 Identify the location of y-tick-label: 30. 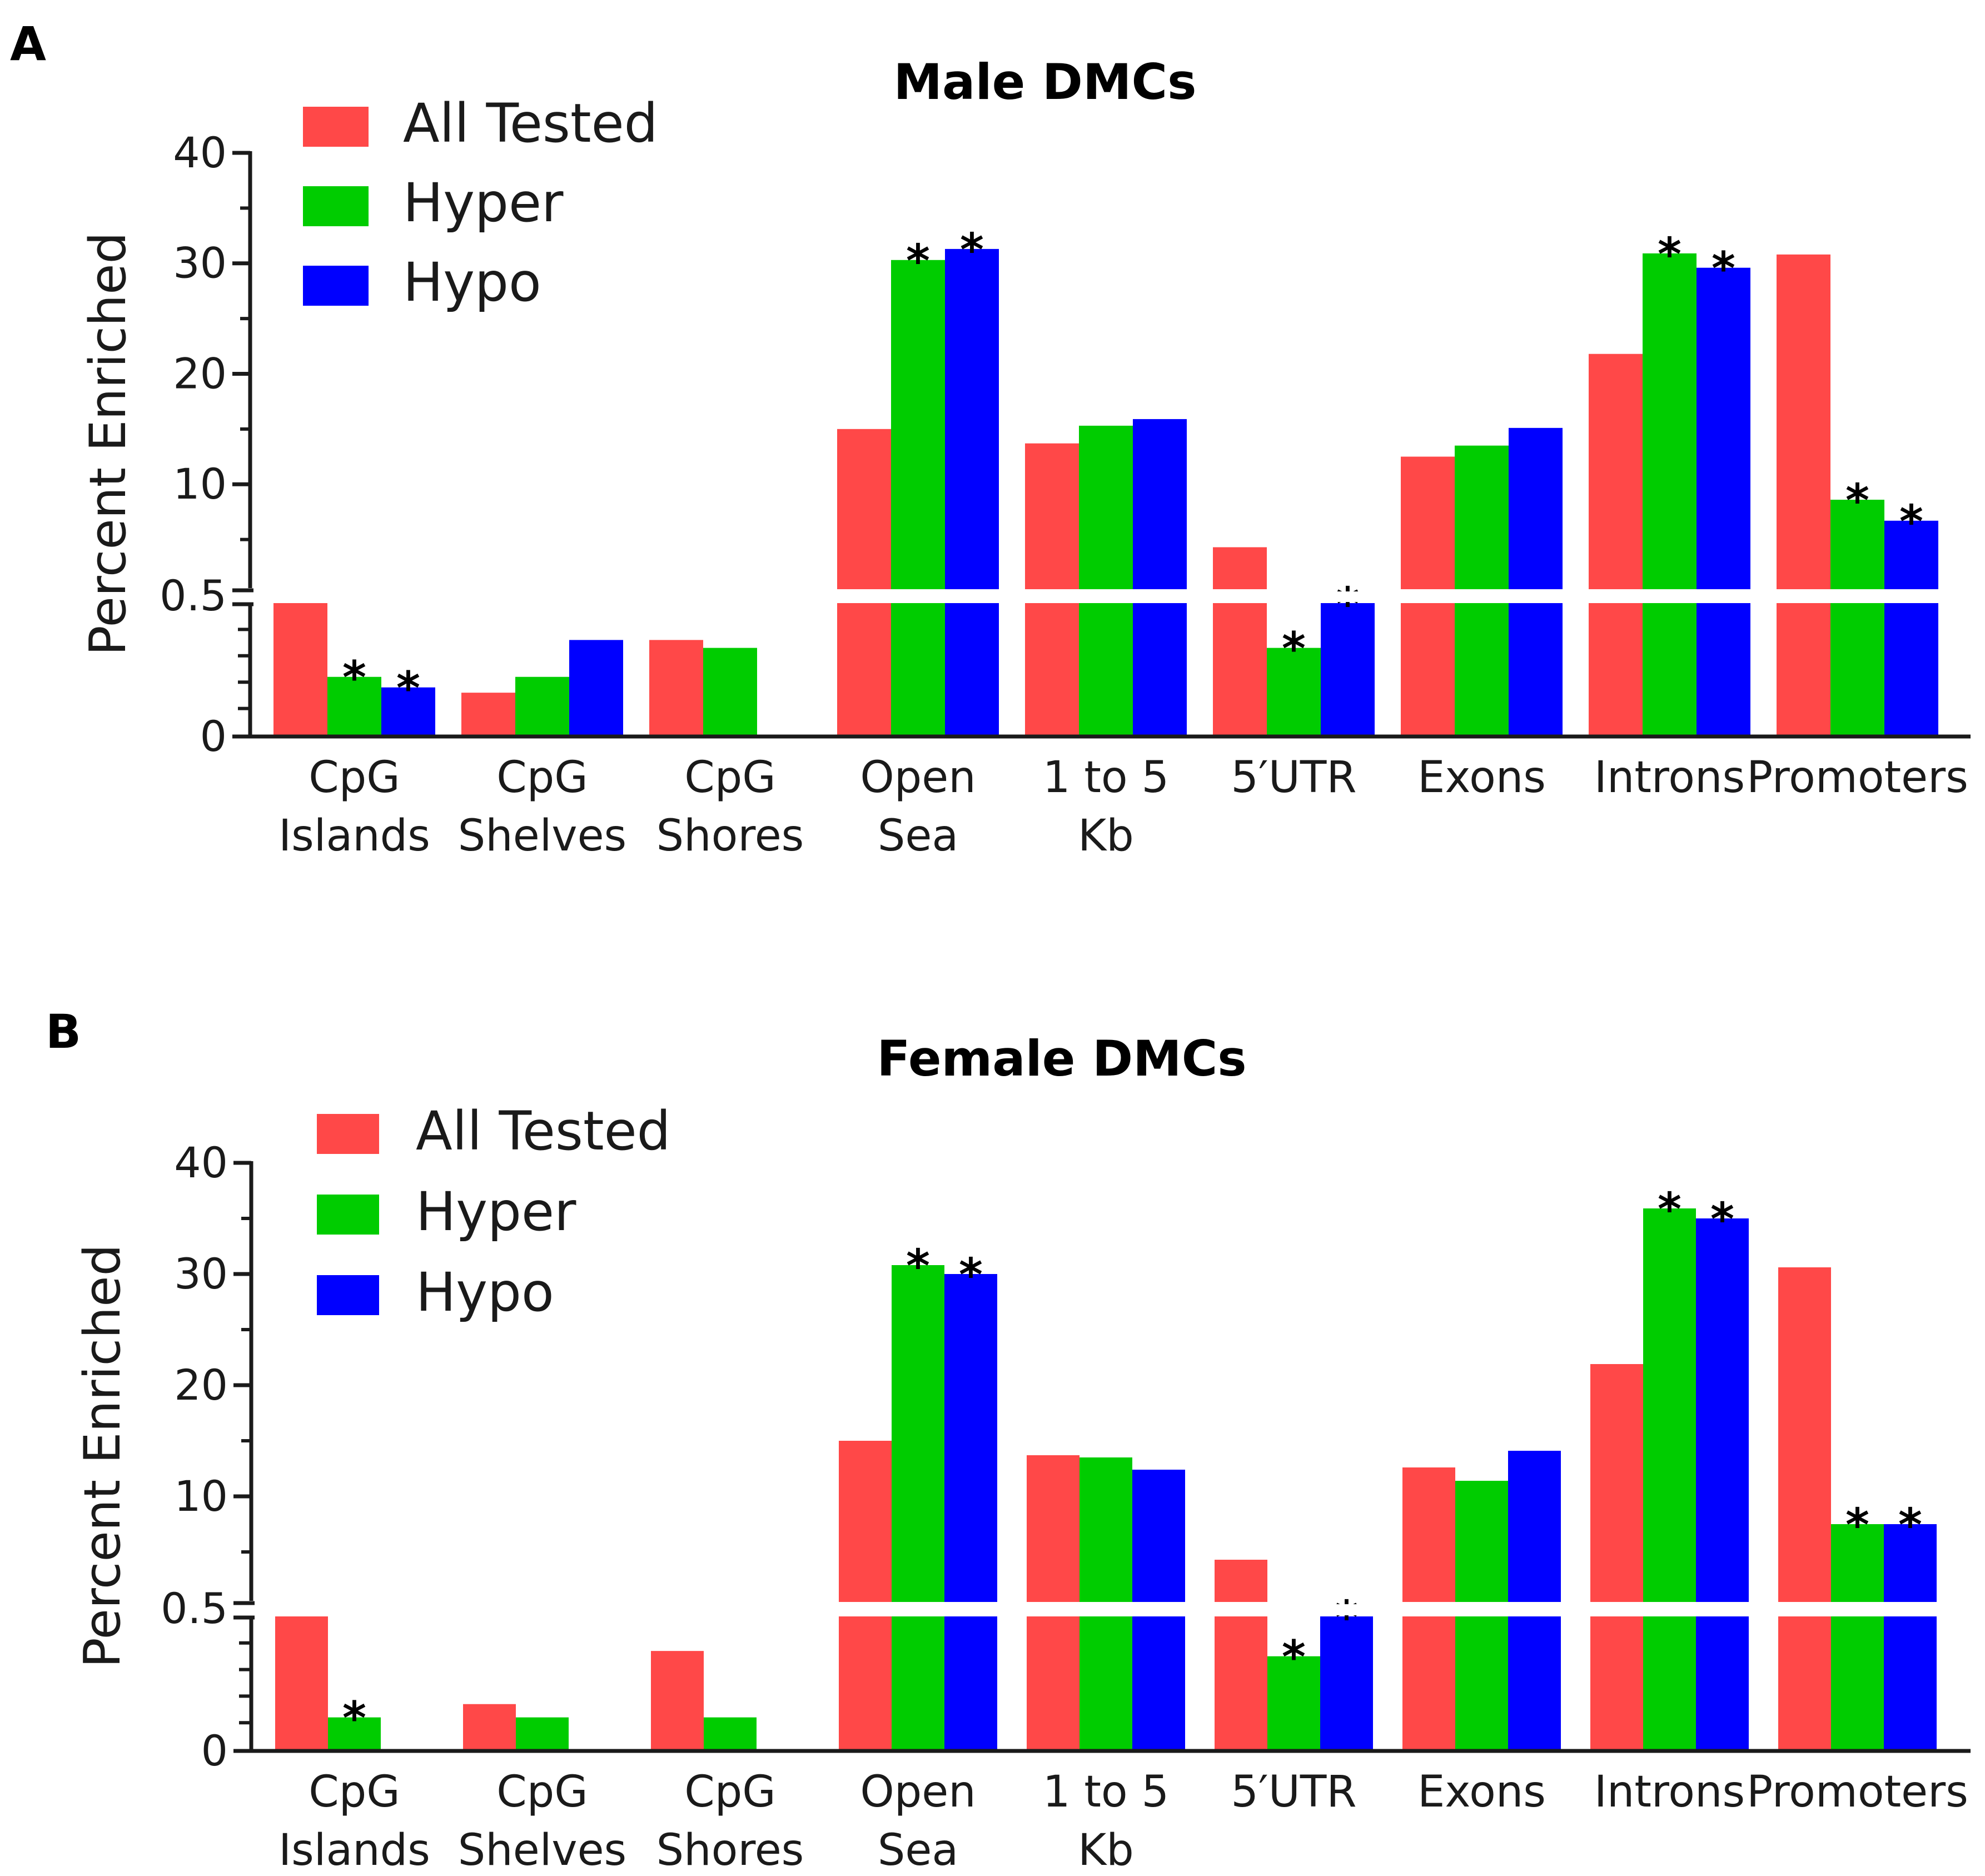
(200, 263).